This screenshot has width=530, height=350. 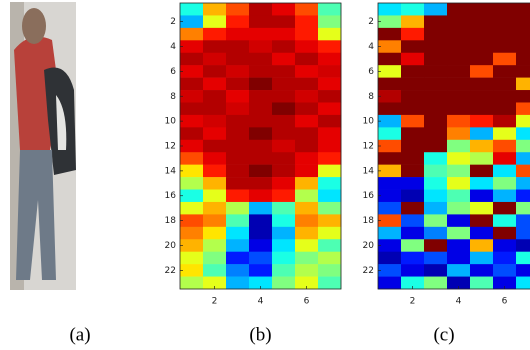 What do you see at coordinates (173, 22) in the screenshot?
I see `y-tick-label: 2` at bounding box center [173, 22].